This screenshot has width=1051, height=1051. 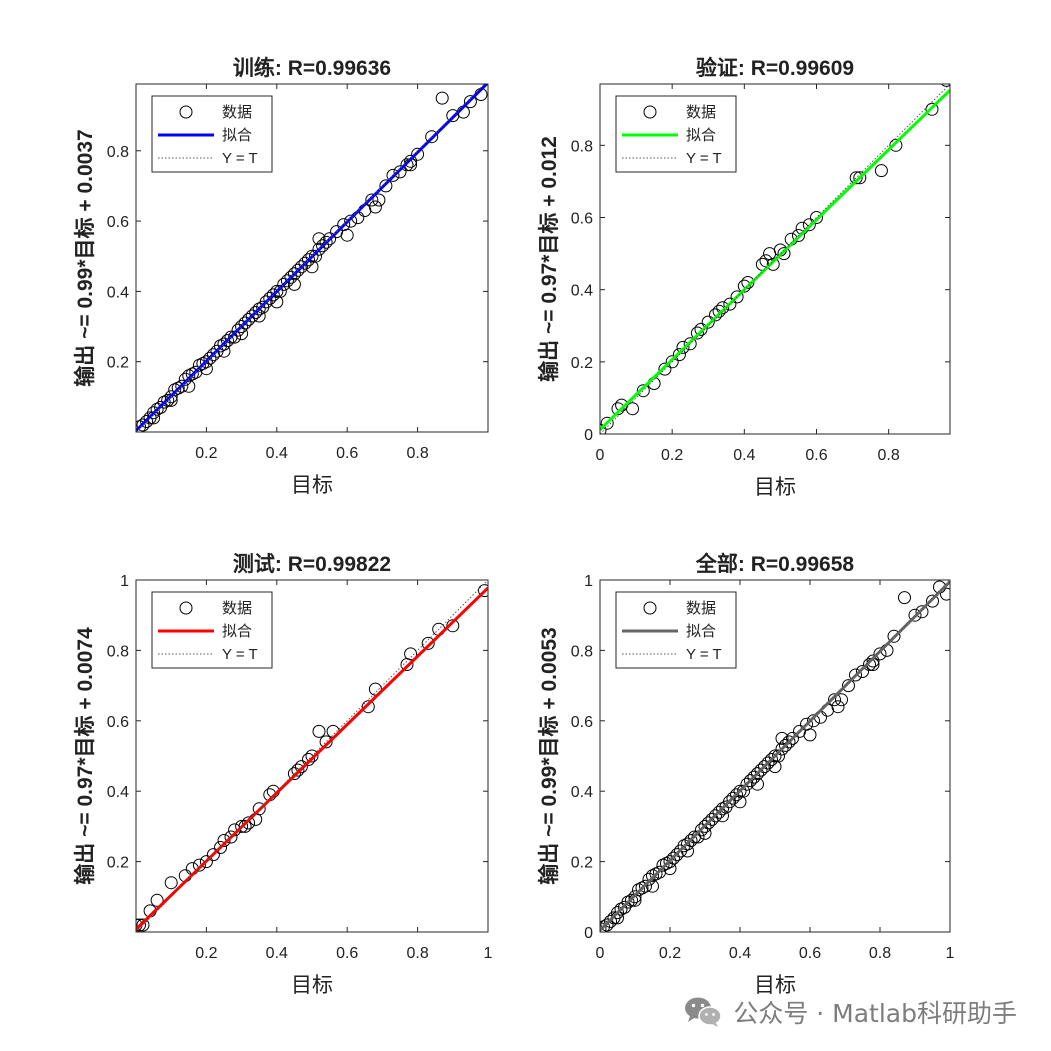 What do you see at coordinates (950, 953) in the screenshot?
I see `x-tick-label: 1` at bounding box center [950, 953].